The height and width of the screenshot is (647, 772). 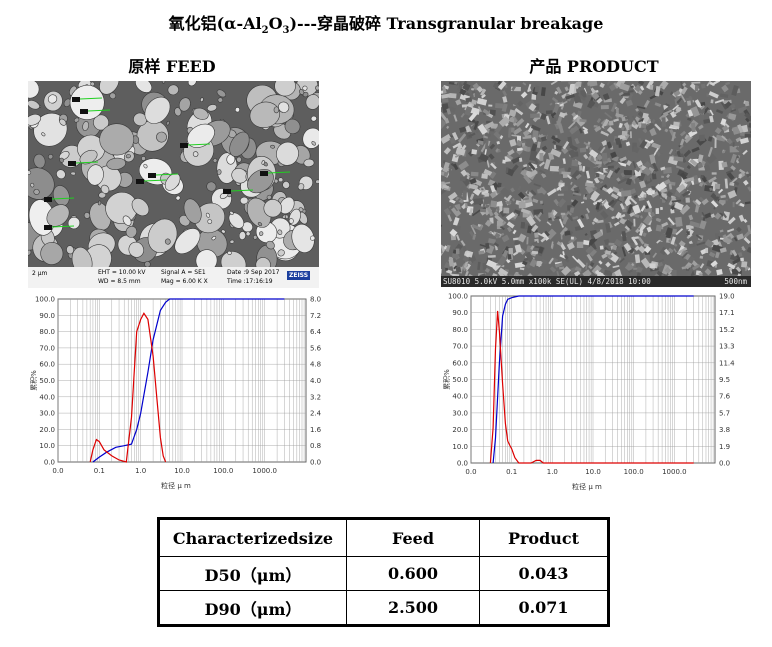 What do you see at coordinates (725, 397) in the screenshot?
I see `y-right-tick-label: 7.6` at bounding box center [725, 397].